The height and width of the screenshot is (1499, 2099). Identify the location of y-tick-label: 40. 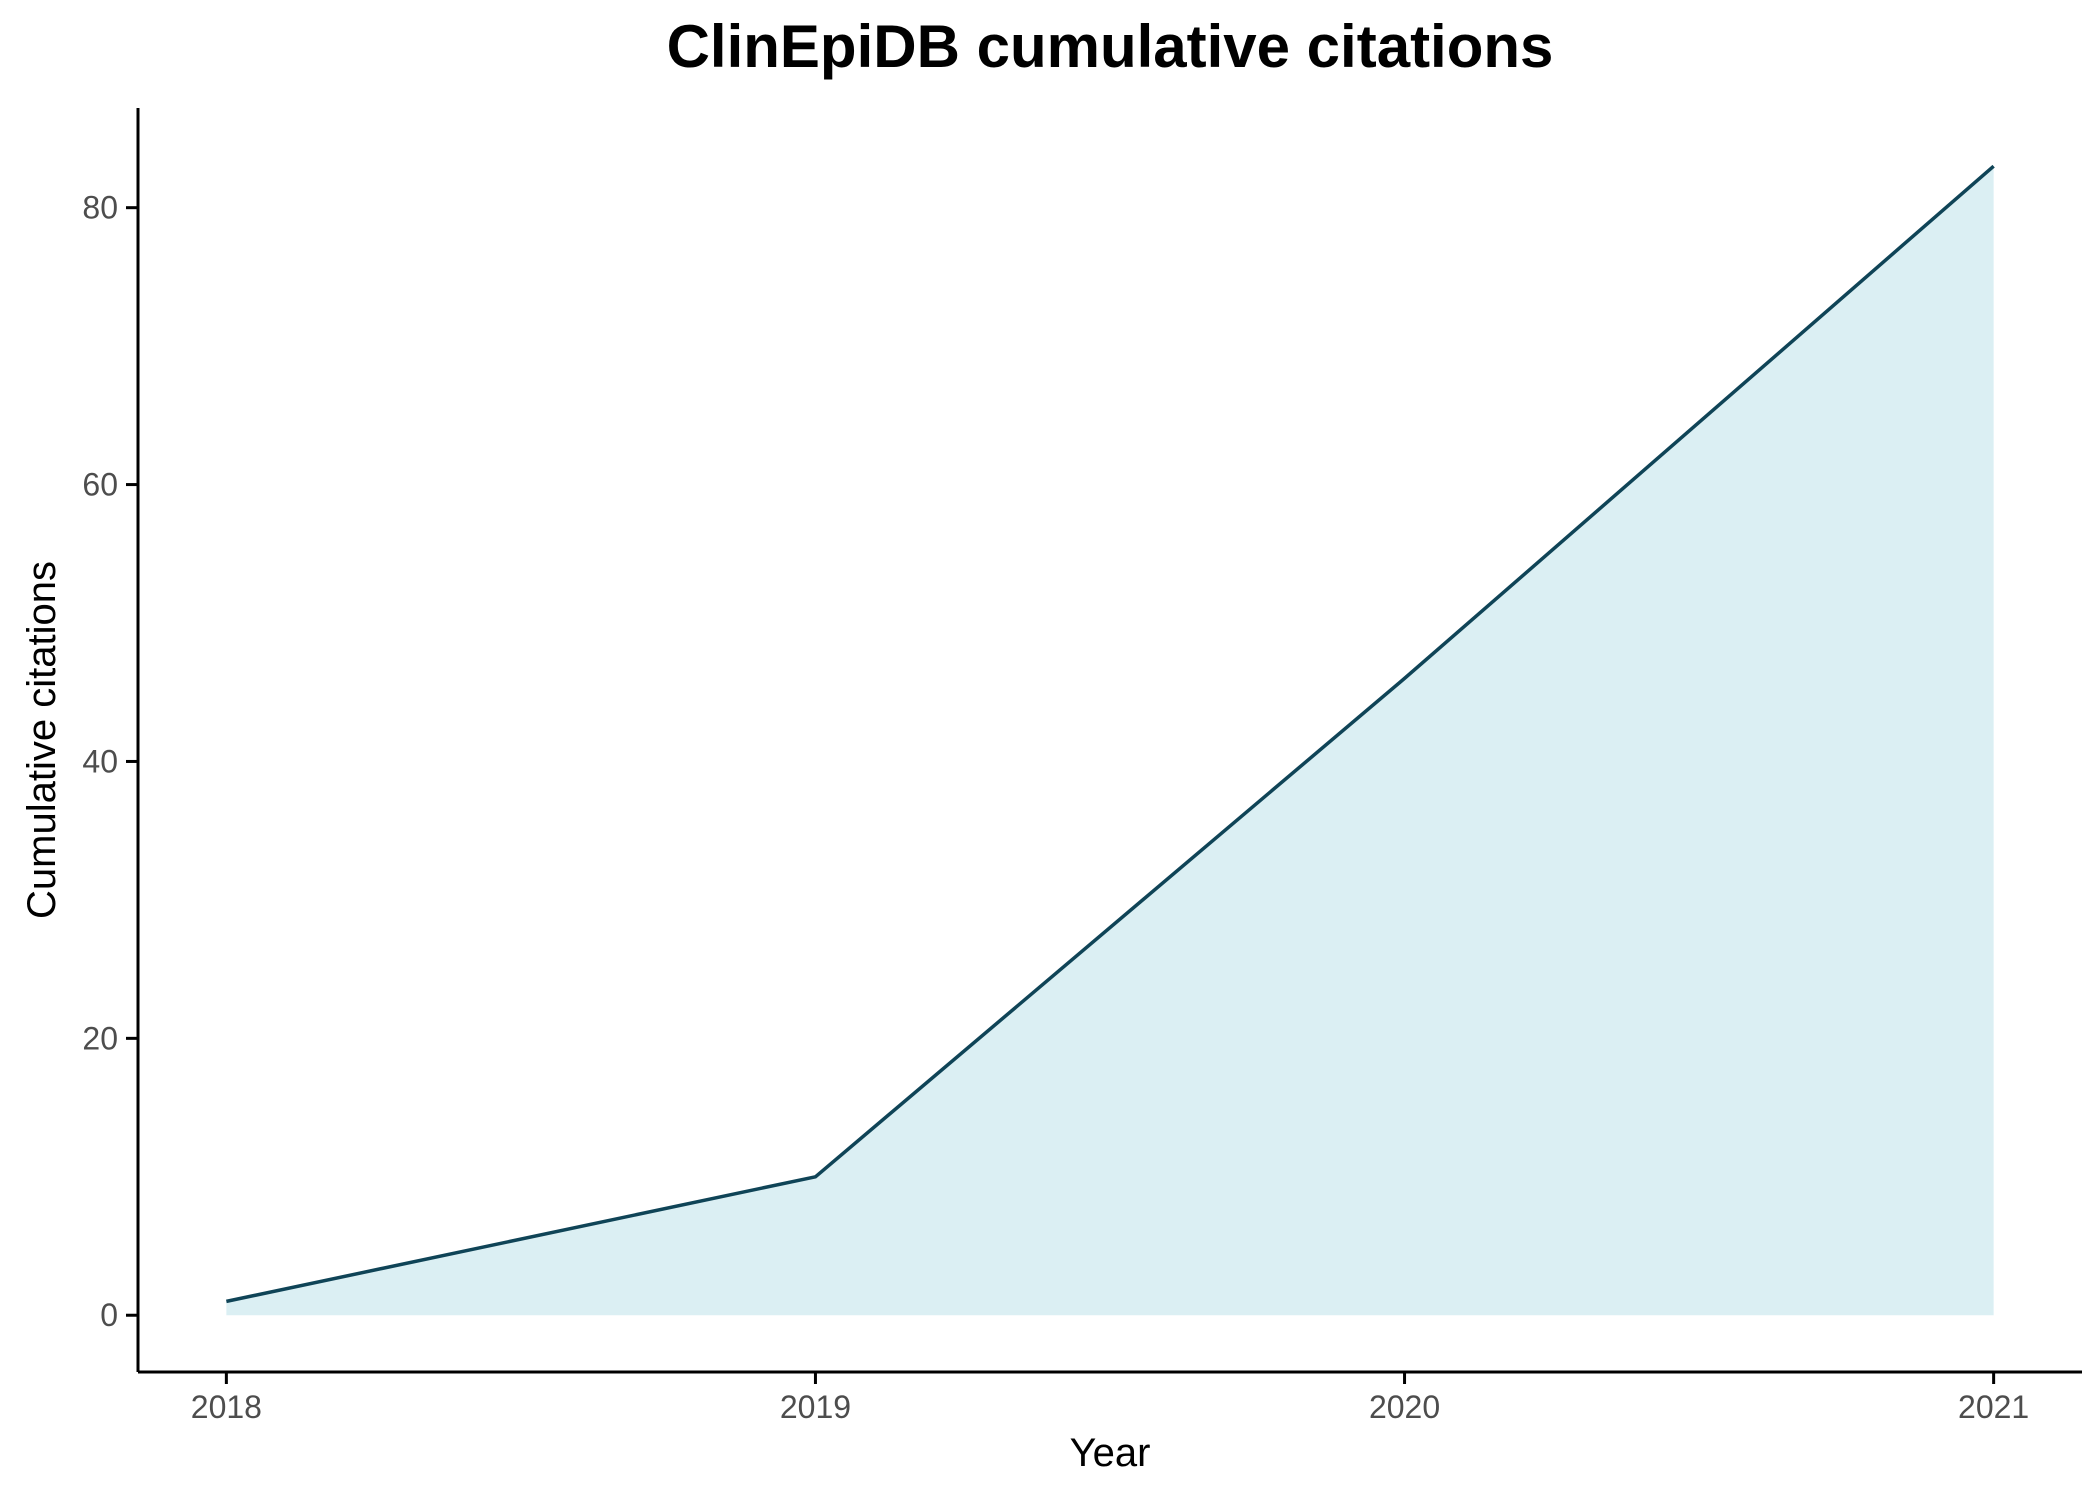
(100, 761).